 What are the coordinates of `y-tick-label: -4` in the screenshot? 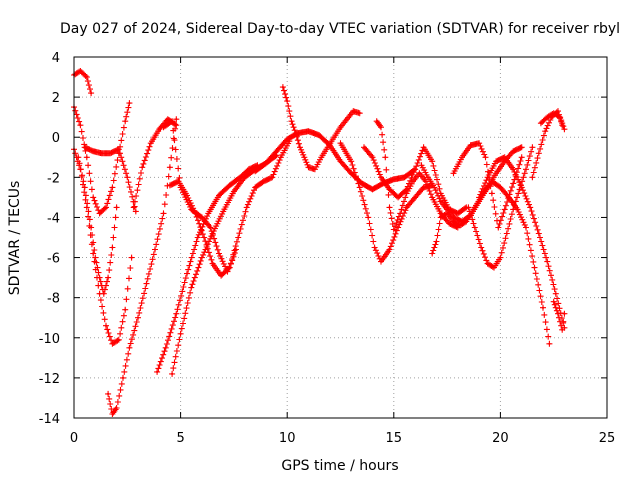 It's located at (53, 218).